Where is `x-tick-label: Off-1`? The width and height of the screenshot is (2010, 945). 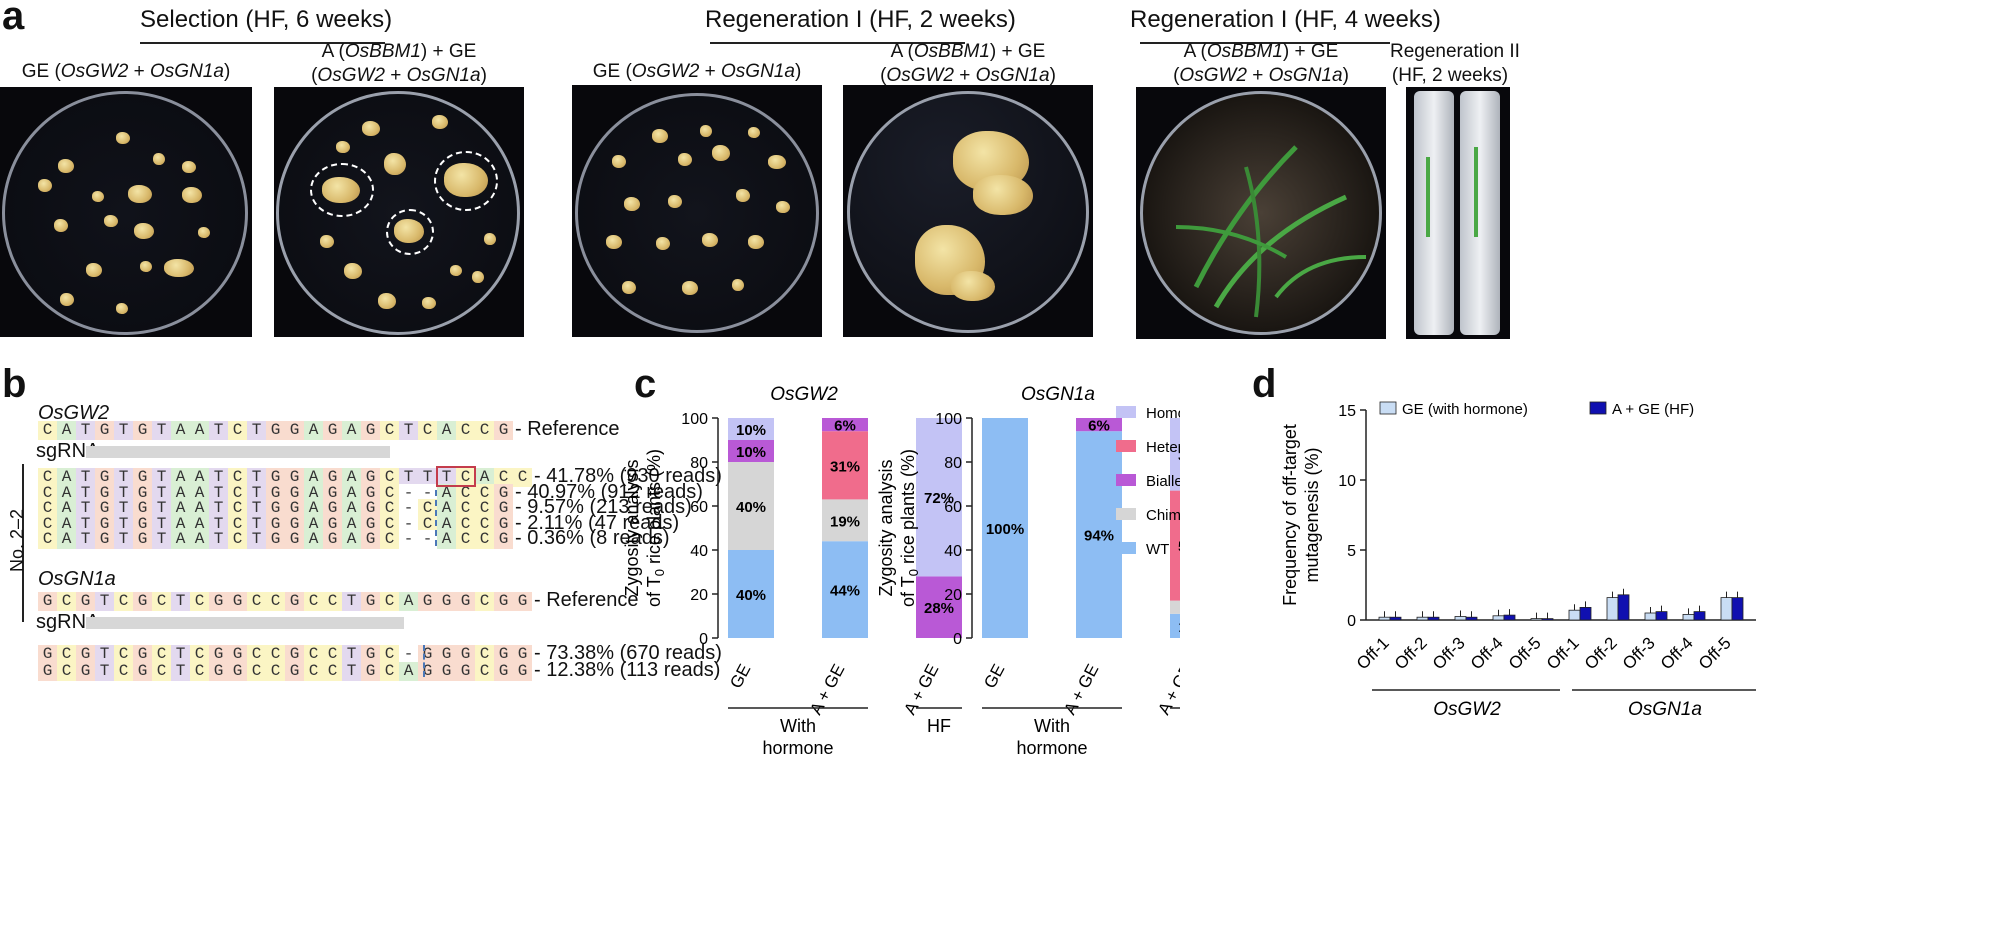
x-tick-label: Off-1 is located at coordinates (1373, 653).